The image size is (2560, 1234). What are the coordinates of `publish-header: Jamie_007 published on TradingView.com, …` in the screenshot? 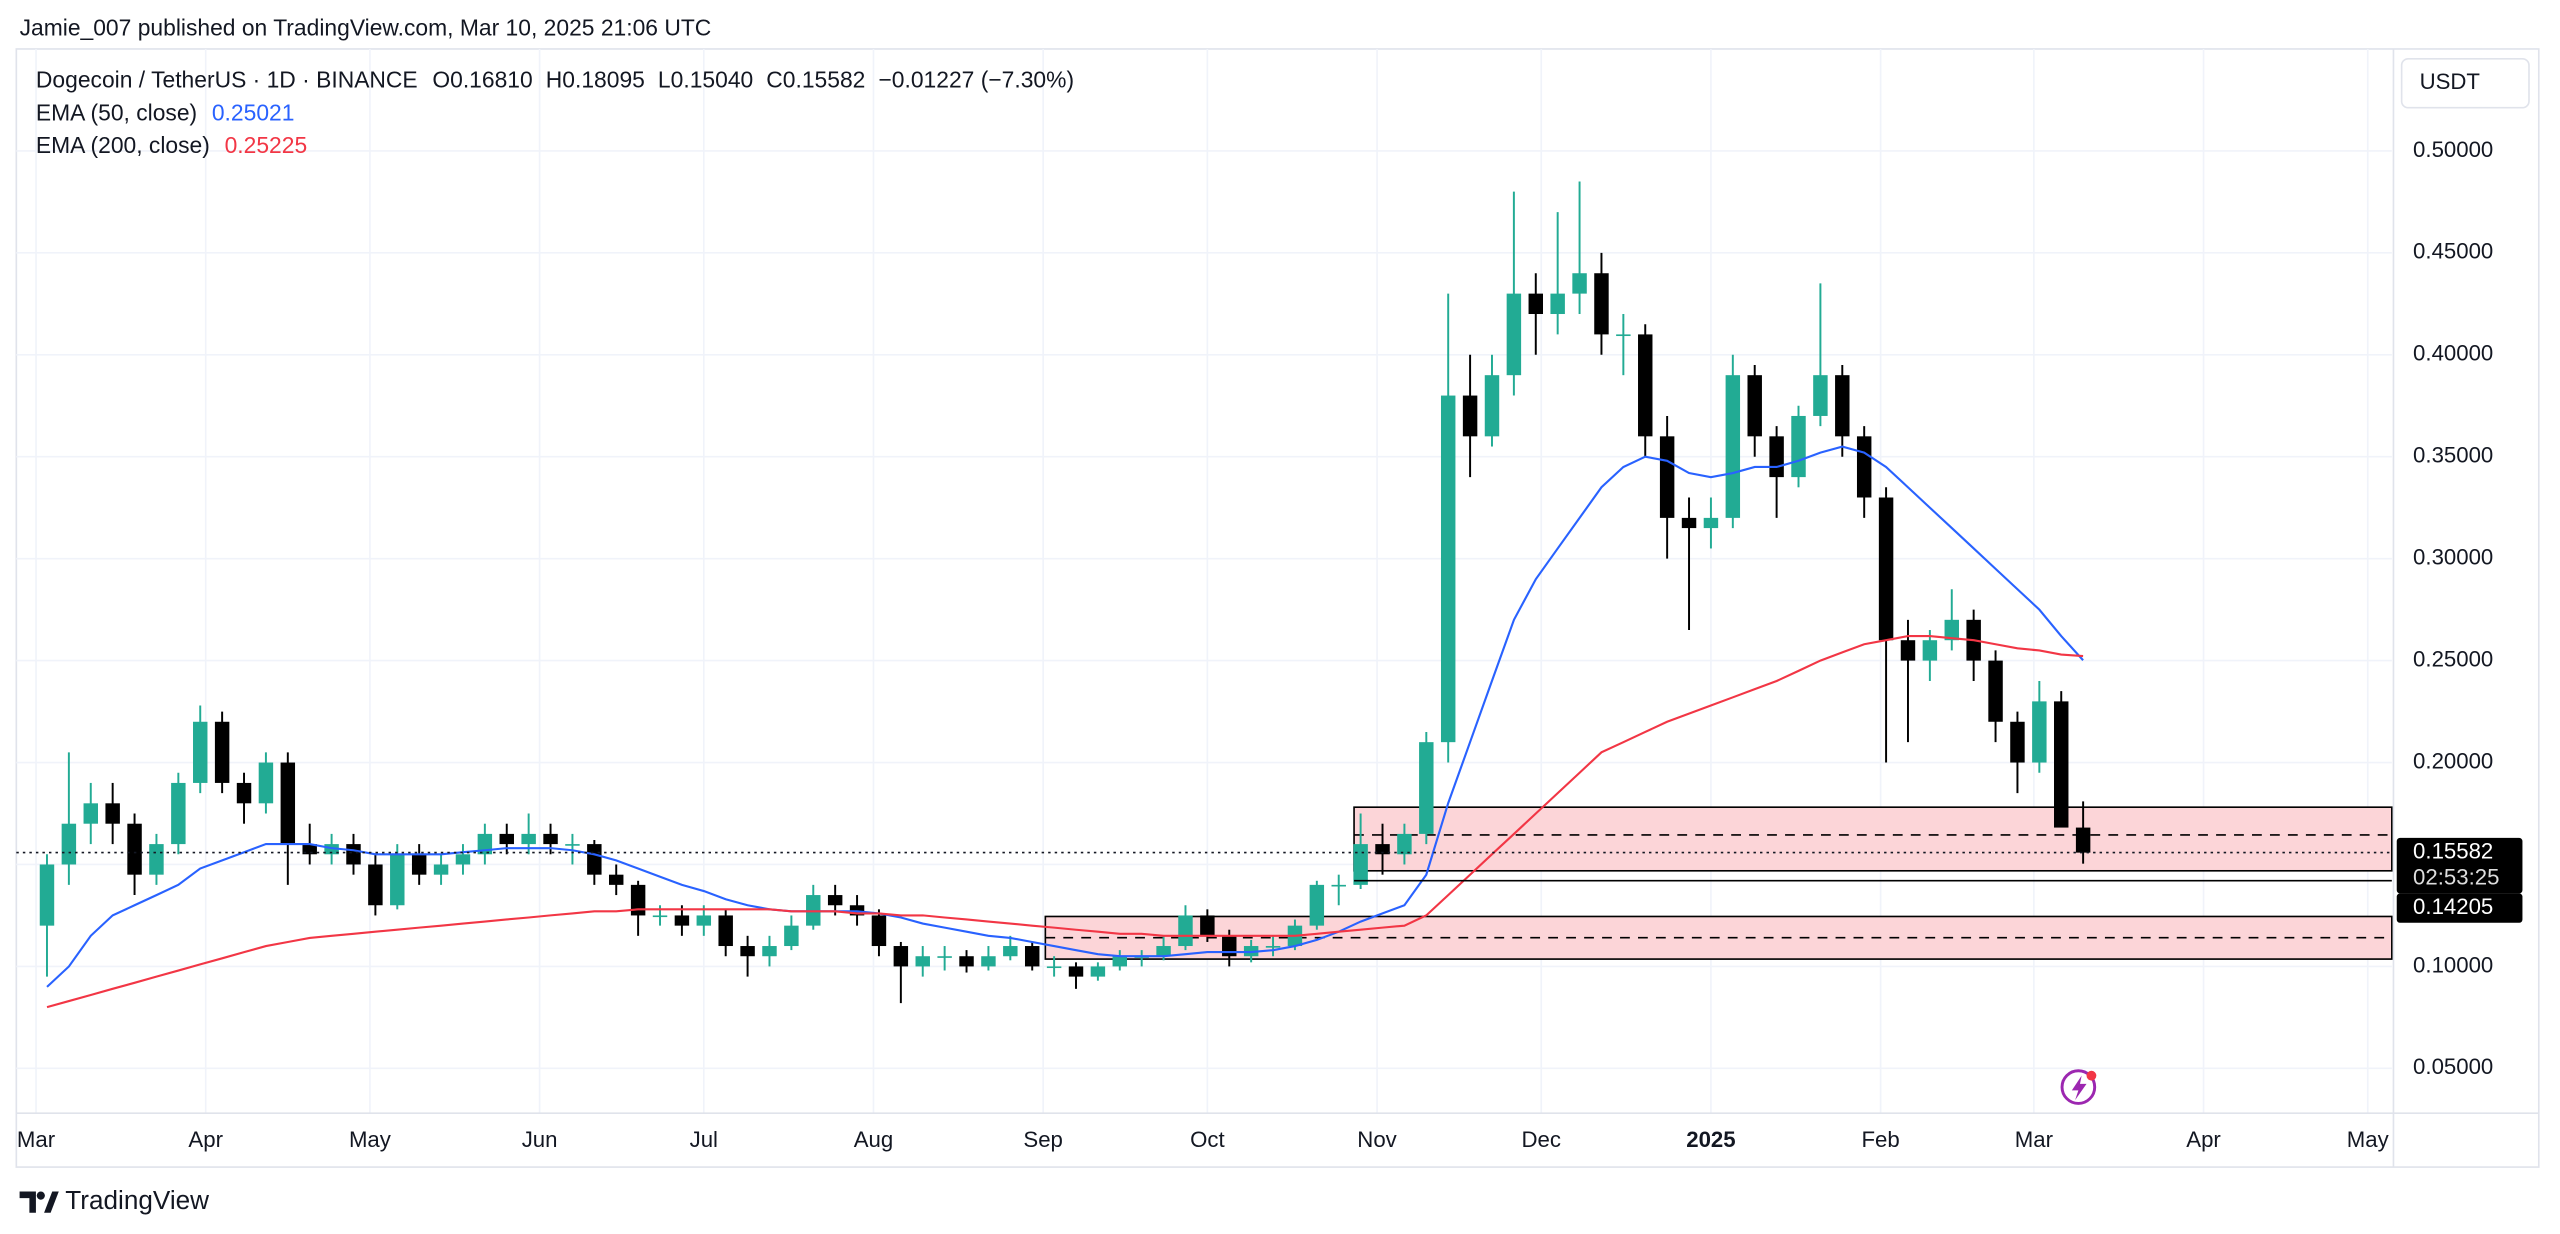 It's located at (366, 27).